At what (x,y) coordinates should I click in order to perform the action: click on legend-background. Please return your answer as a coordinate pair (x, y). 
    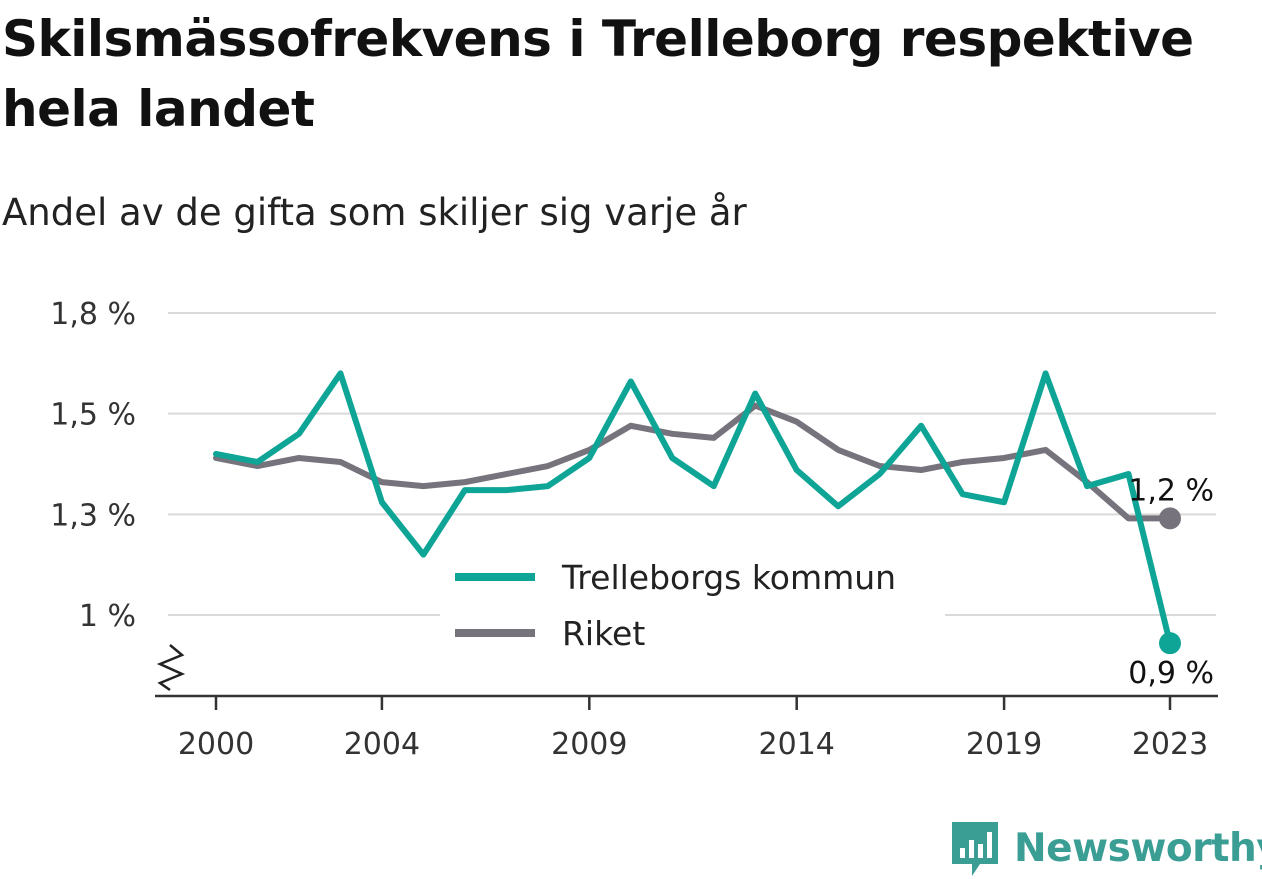
    Looking at the image, I should click on (692, 608).